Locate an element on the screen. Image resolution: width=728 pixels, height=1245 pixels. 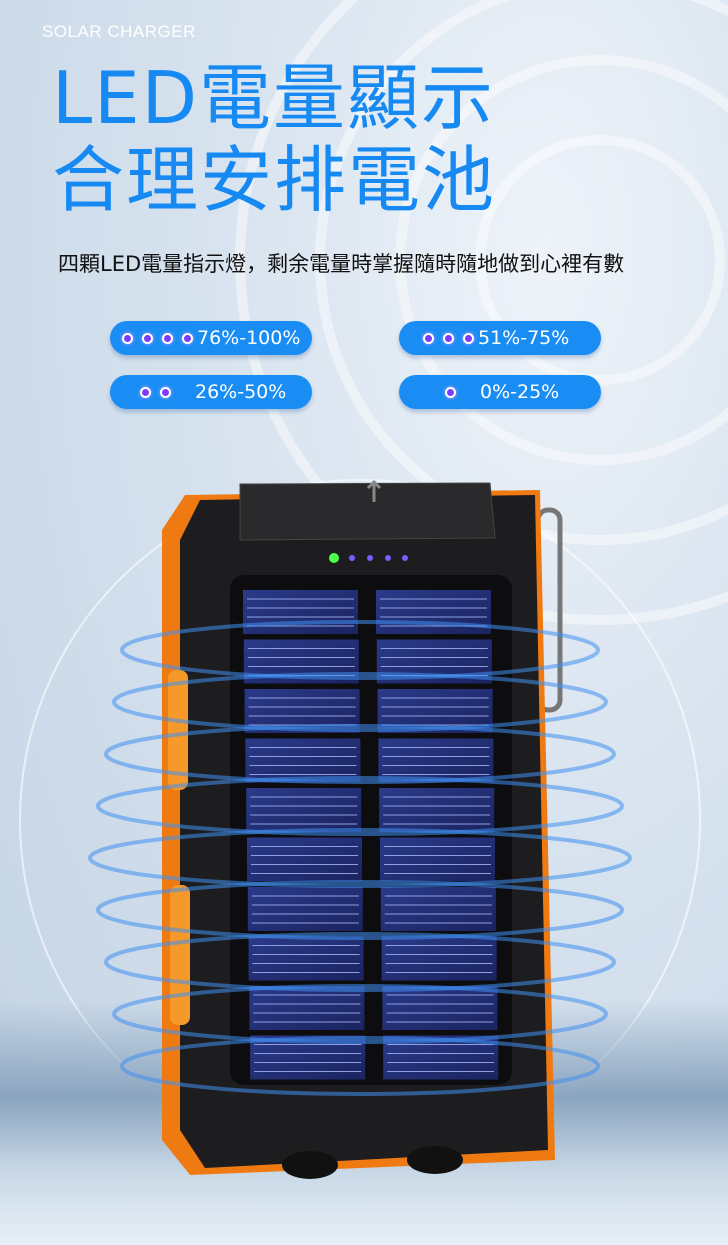
indicator-label: 0%-25% is located at coordinates (520, 392).